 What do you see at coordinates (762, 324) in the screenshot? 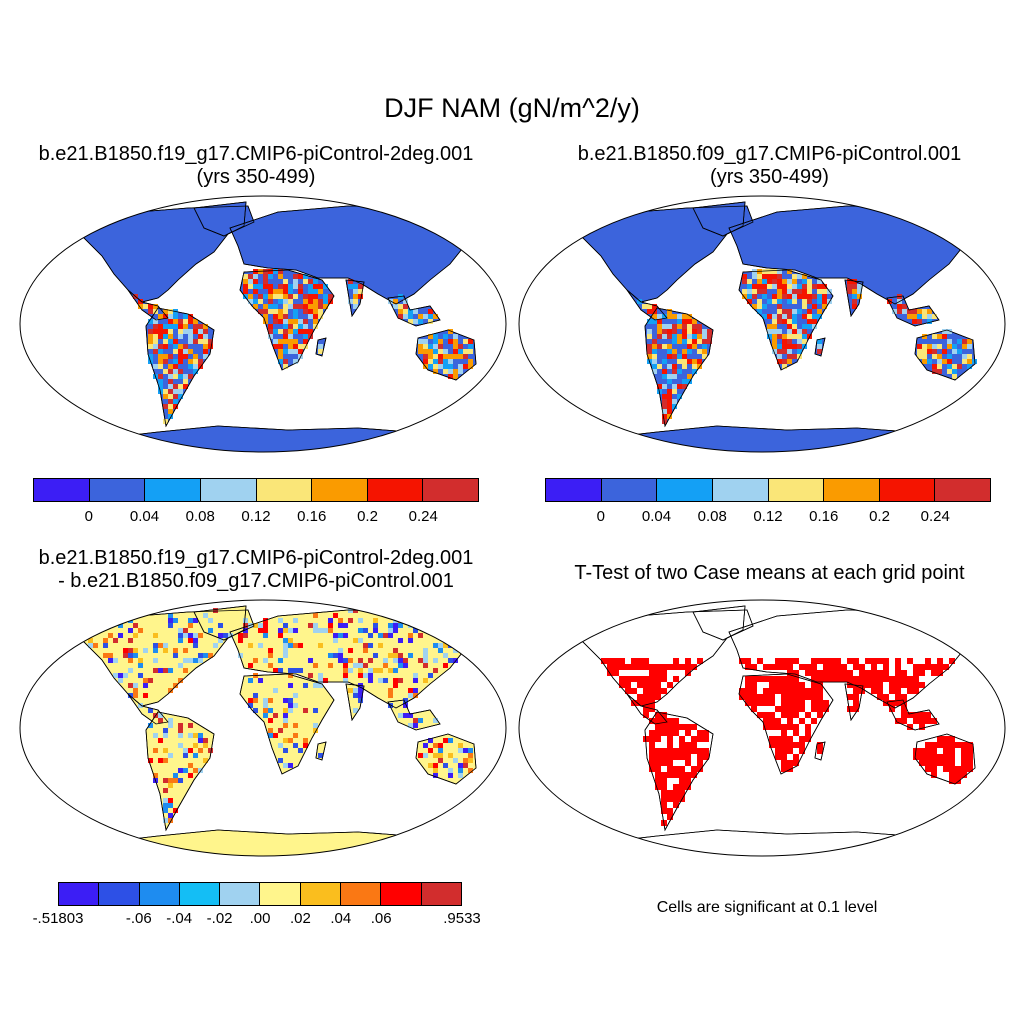
I see `map-boundary` at bounding box center [762, 324].